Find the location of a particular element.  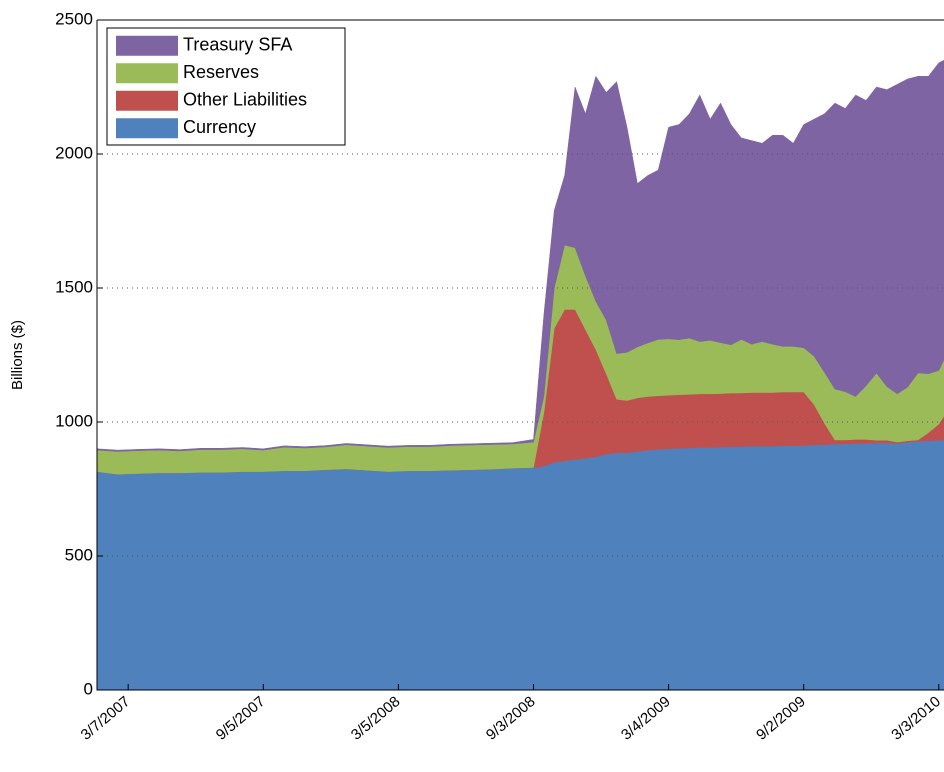

x-tick-label: 3/3/2010 is located at coordinates (916, 718).